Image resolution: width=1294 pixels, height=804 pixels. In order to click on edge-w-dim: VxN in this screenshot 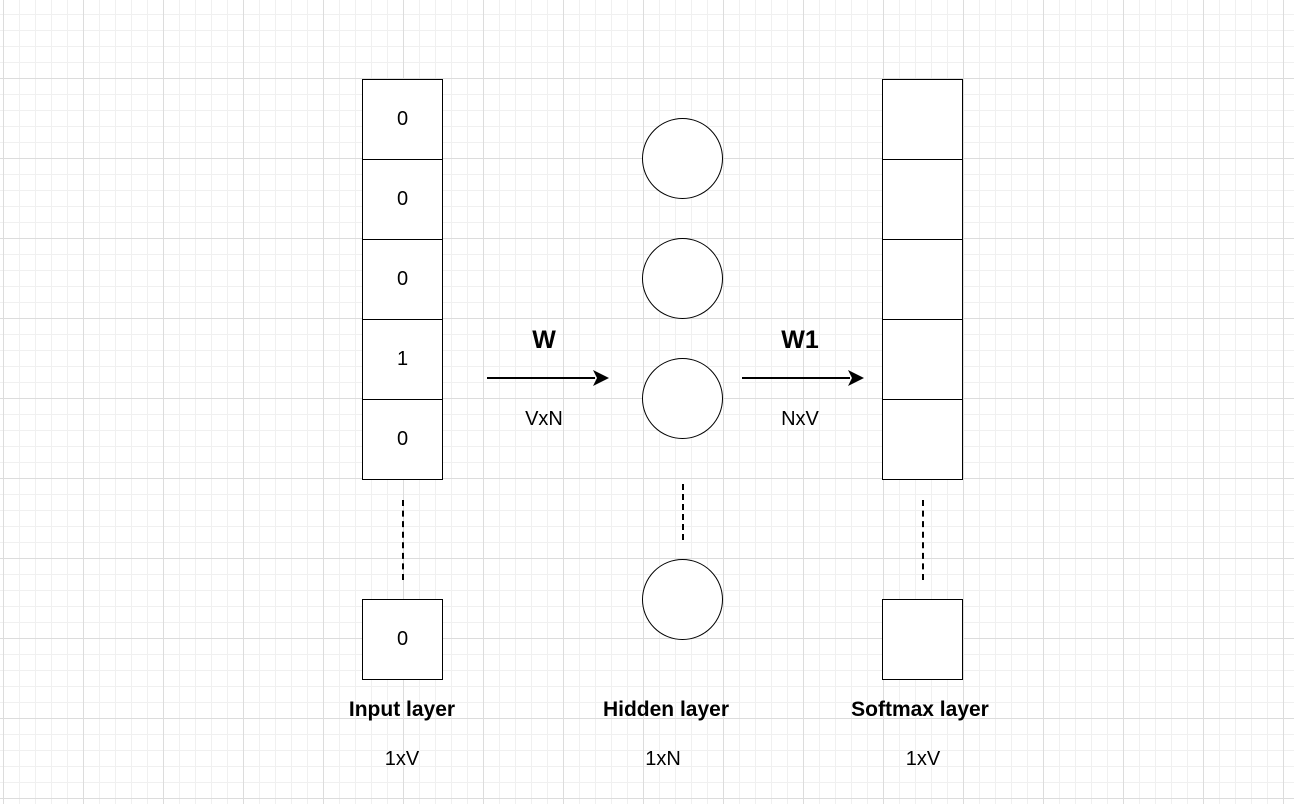, I will do `click(544, 419)`.